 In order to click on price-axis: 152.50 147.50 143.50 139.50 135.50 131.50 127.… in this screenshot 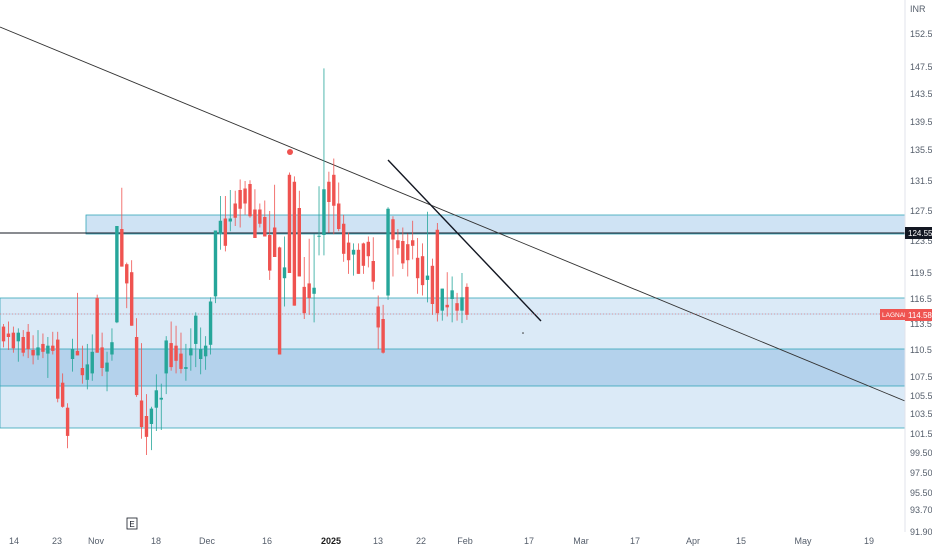, I will do `click(921, 283)`.